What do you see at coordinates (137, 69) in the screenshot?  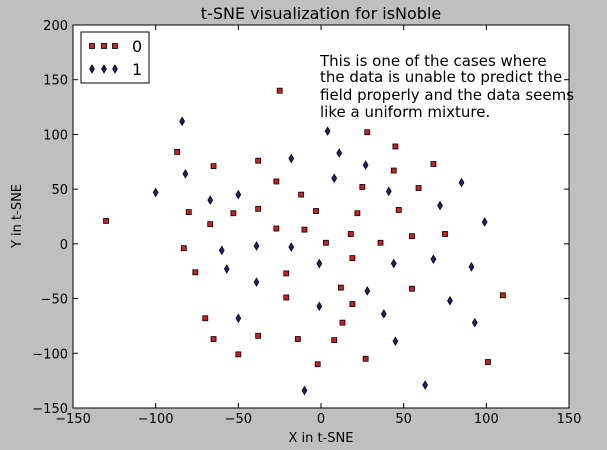 I see `legend-label-1: 1` at bounding box center [137, 69].